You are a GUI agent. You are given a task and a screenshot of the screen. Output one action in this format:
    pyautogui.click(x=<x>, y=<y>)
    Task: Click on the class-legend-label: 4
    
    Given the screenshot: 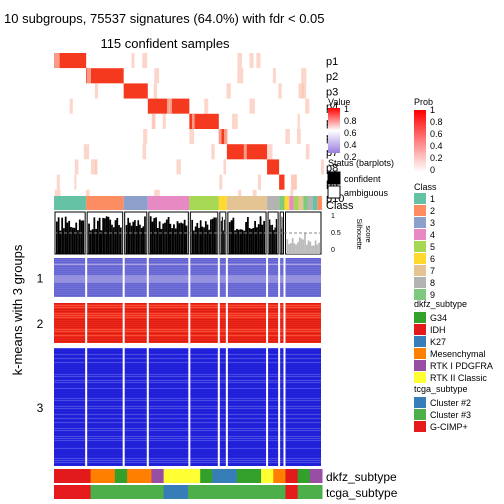 What is the action you would take?
    pyautogui.click(x=432, y=235)
    